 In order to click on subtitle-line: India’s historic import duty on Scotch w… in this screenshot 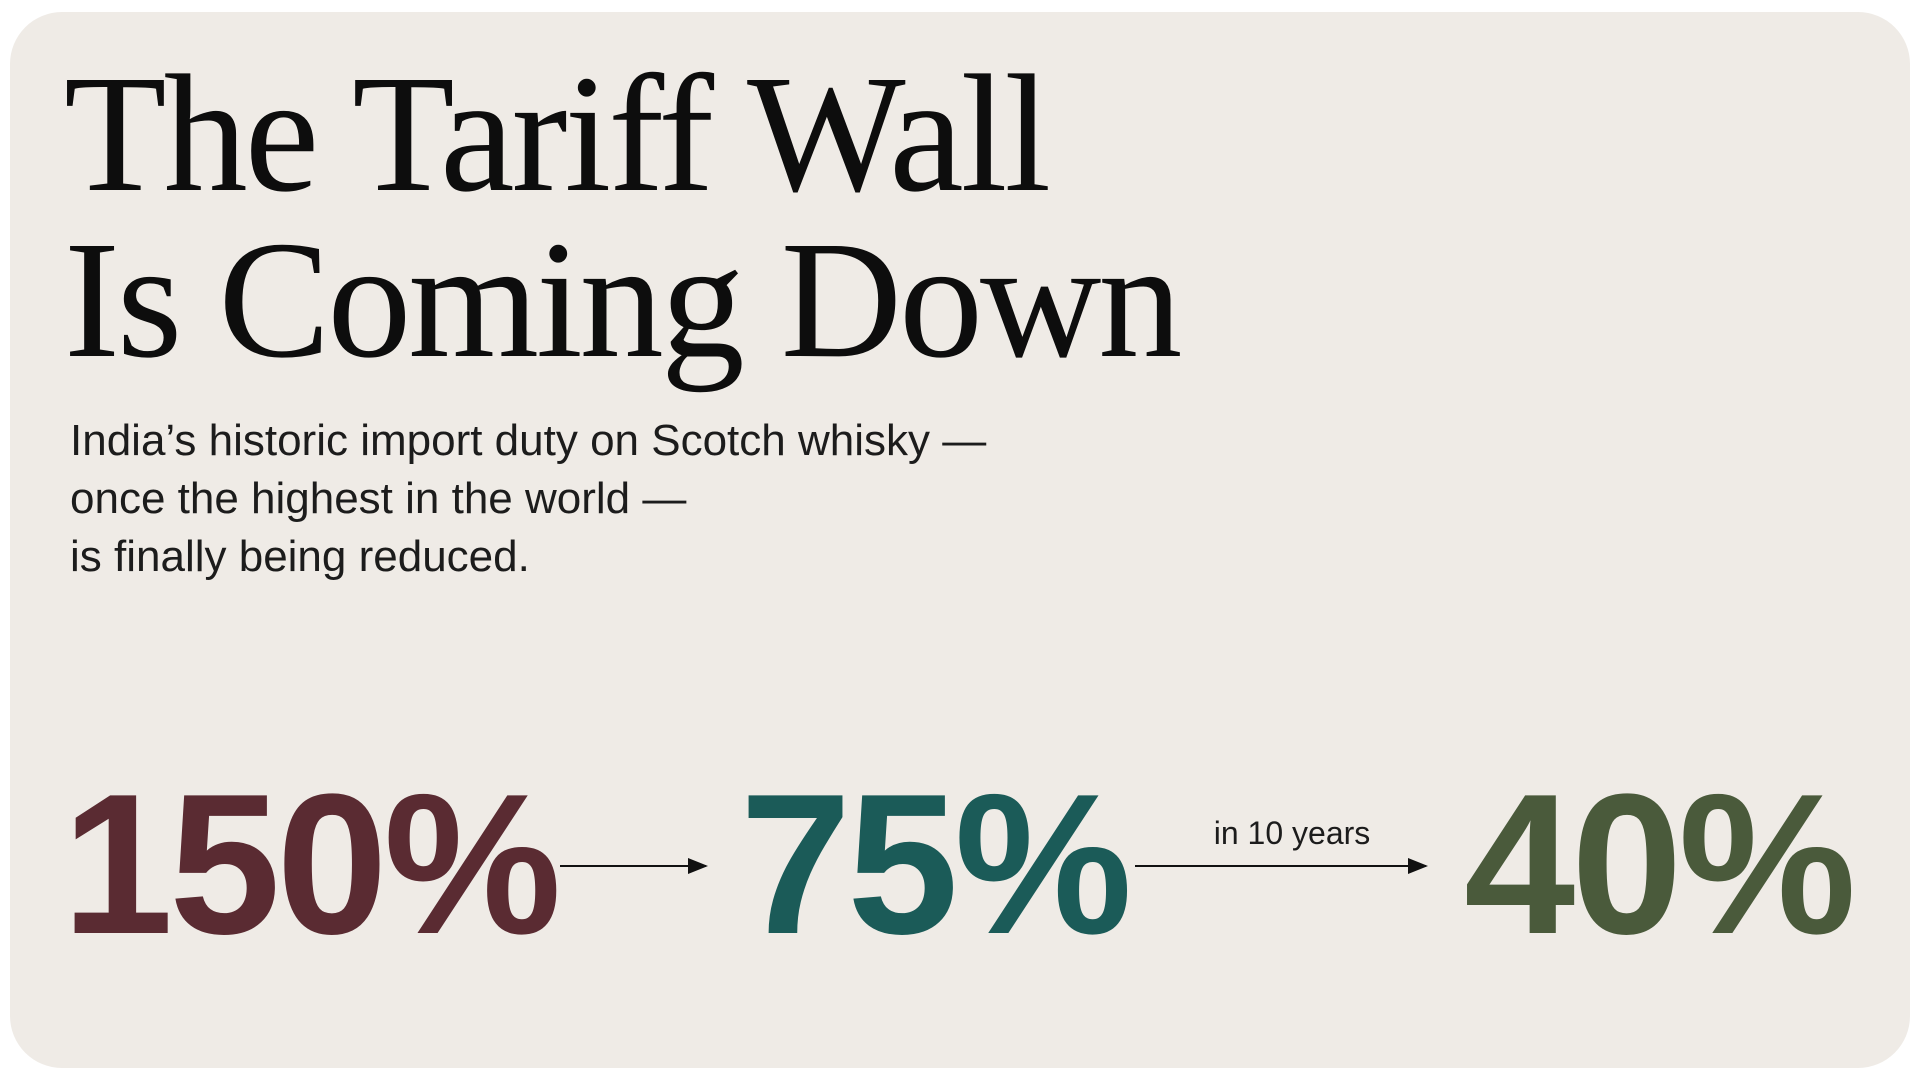, I will do `click(528, 440)`.